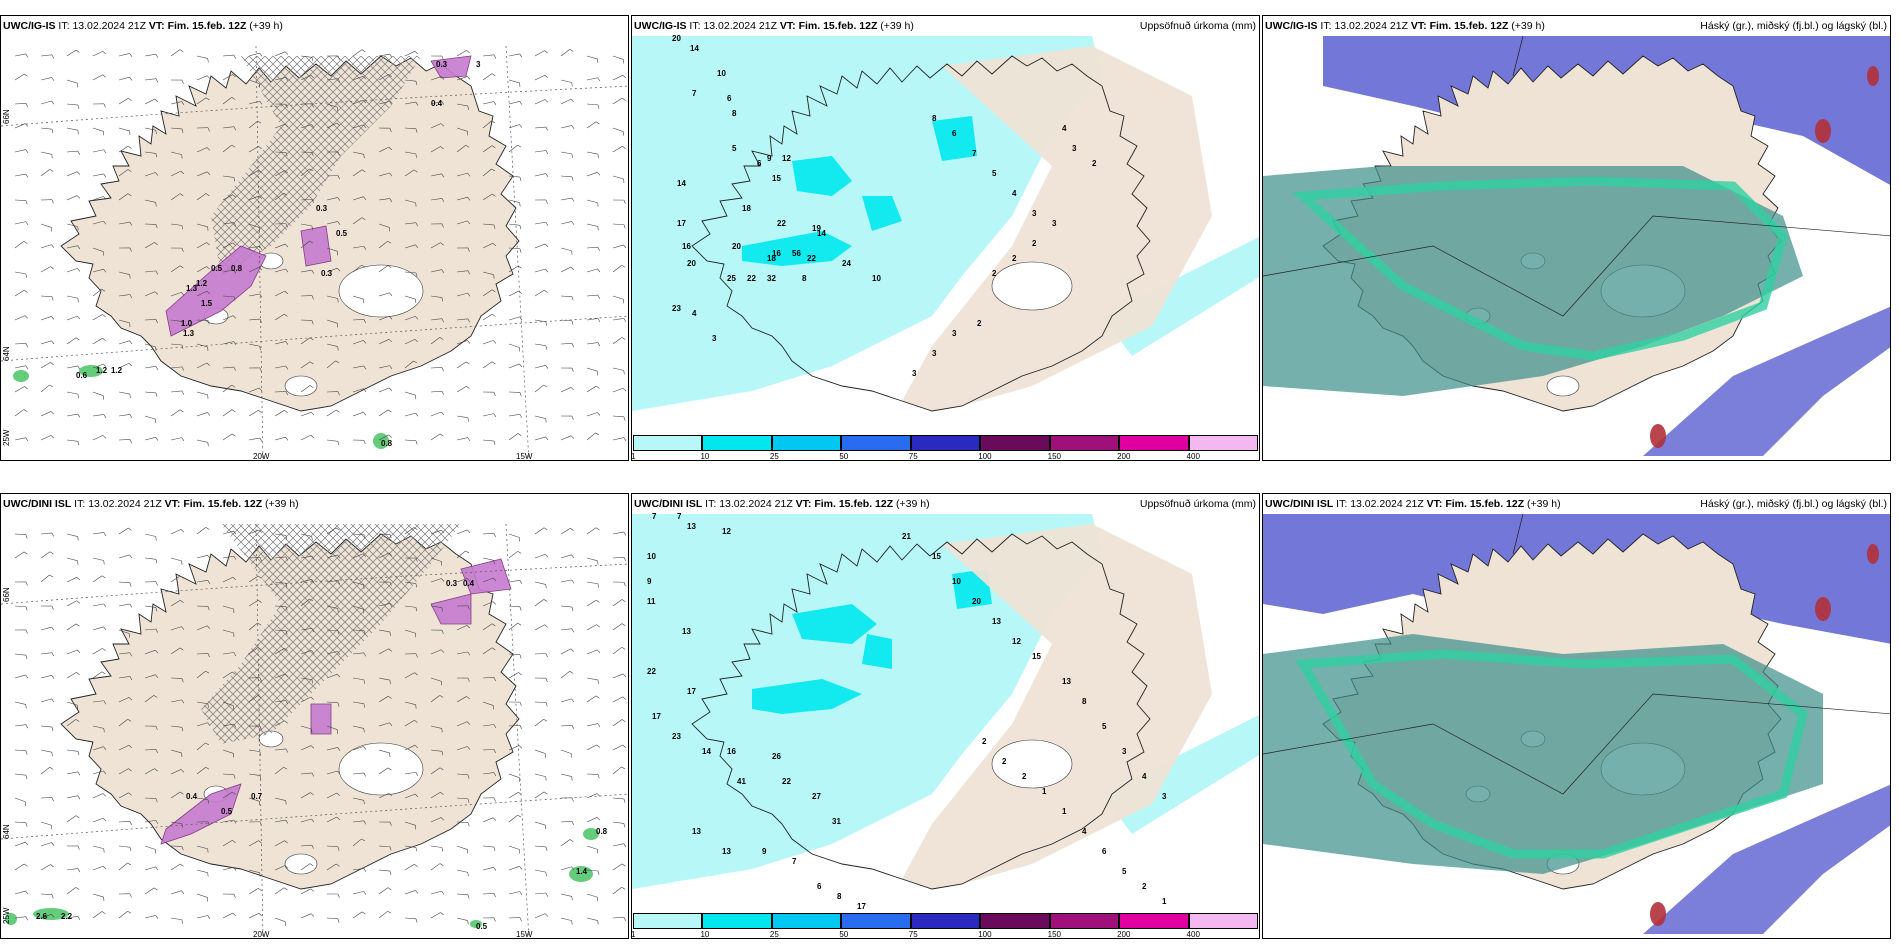 The image size is (1900, 950). What do you see at coordinates (257, 796) in the screenshot?
I see `value-label: 0.7` at bounding box center [257, 796].